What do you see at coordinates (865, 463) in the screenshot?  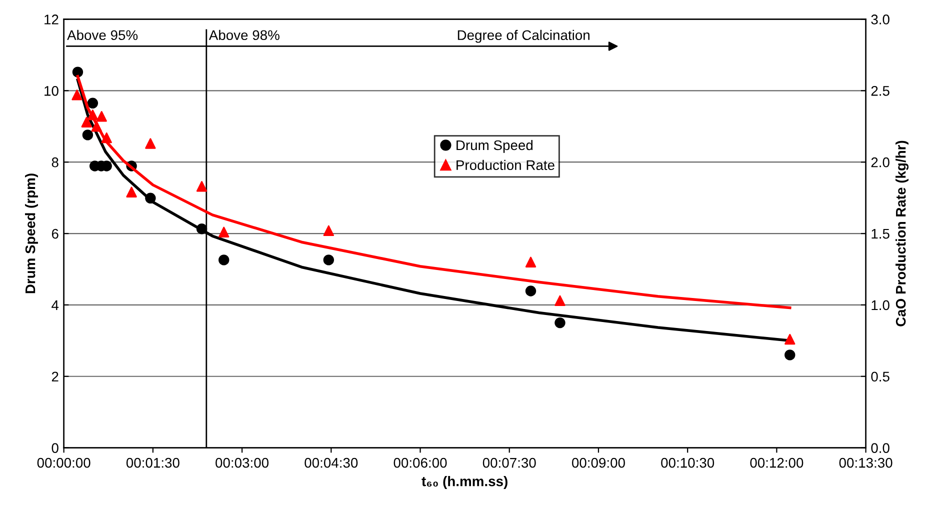 I see `x-tick-label: 00:13:30` at bounding box center [865, 463].